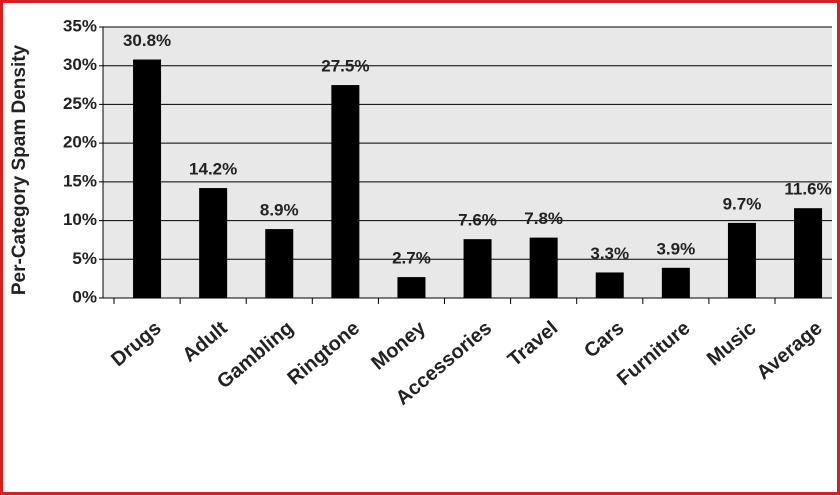 This screenshot has height=495, width=840. I want to click on data-label: 3.9%, so click(675, 248).